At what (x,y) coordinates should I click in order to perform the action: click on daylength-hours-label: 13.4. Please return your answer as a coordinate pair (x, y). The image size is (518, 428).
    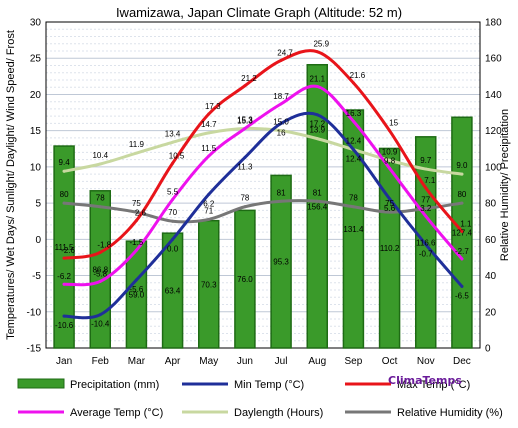
    Looking at the image, I should click on (173, 133).